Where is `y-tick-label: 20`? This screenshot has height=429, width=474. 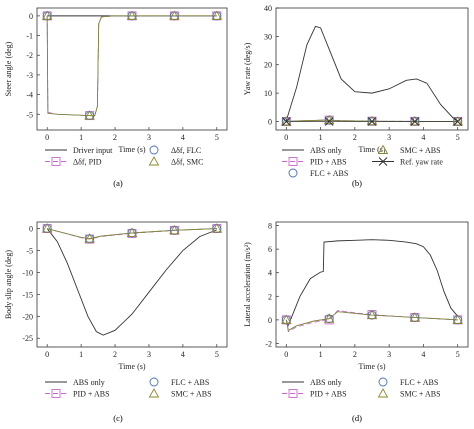 y-tick-label: 20 is located at coordinates (268, 65).